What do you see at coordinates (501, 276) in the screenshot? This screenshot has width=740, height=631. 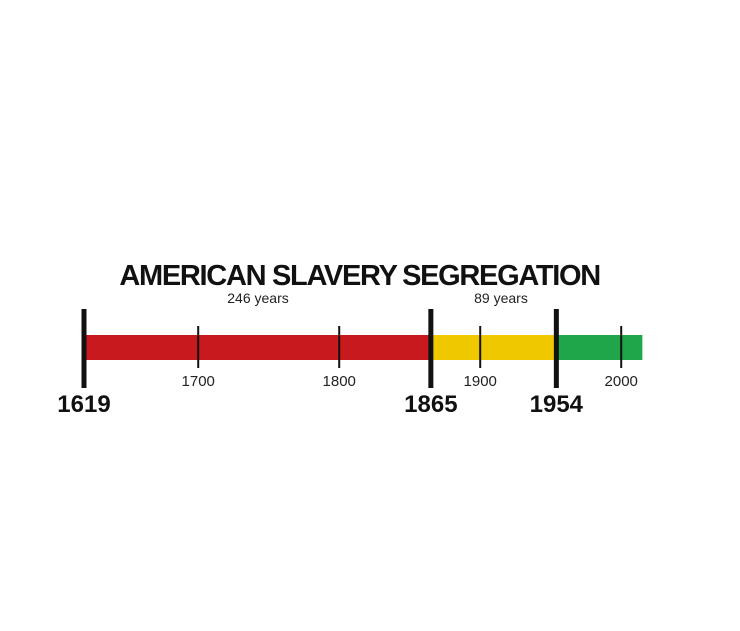 I see `segregation-title: SEGREGATION` at bounding box center [501, 276].